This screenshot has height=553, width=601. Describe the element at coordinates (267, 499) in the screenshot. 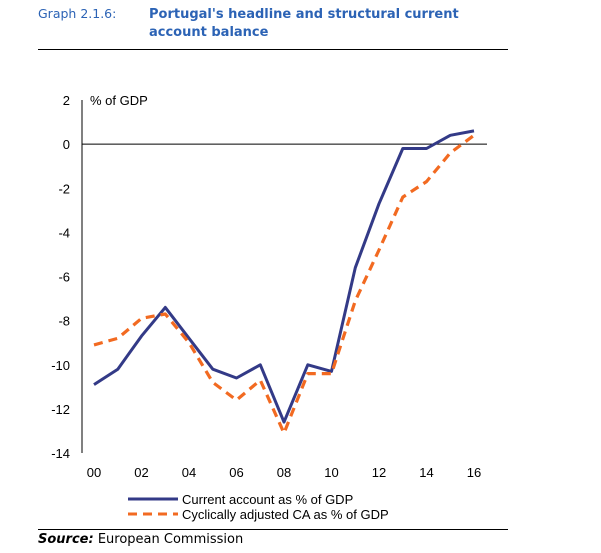

I see `legend-label: Current account as % of GDP` at that location.